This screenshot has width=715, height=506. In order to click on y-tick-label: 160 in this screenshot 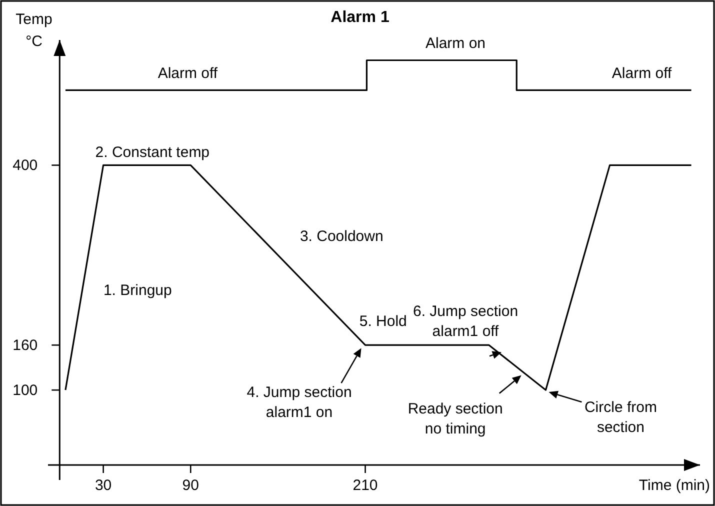, I will do `click(25, 345)`.